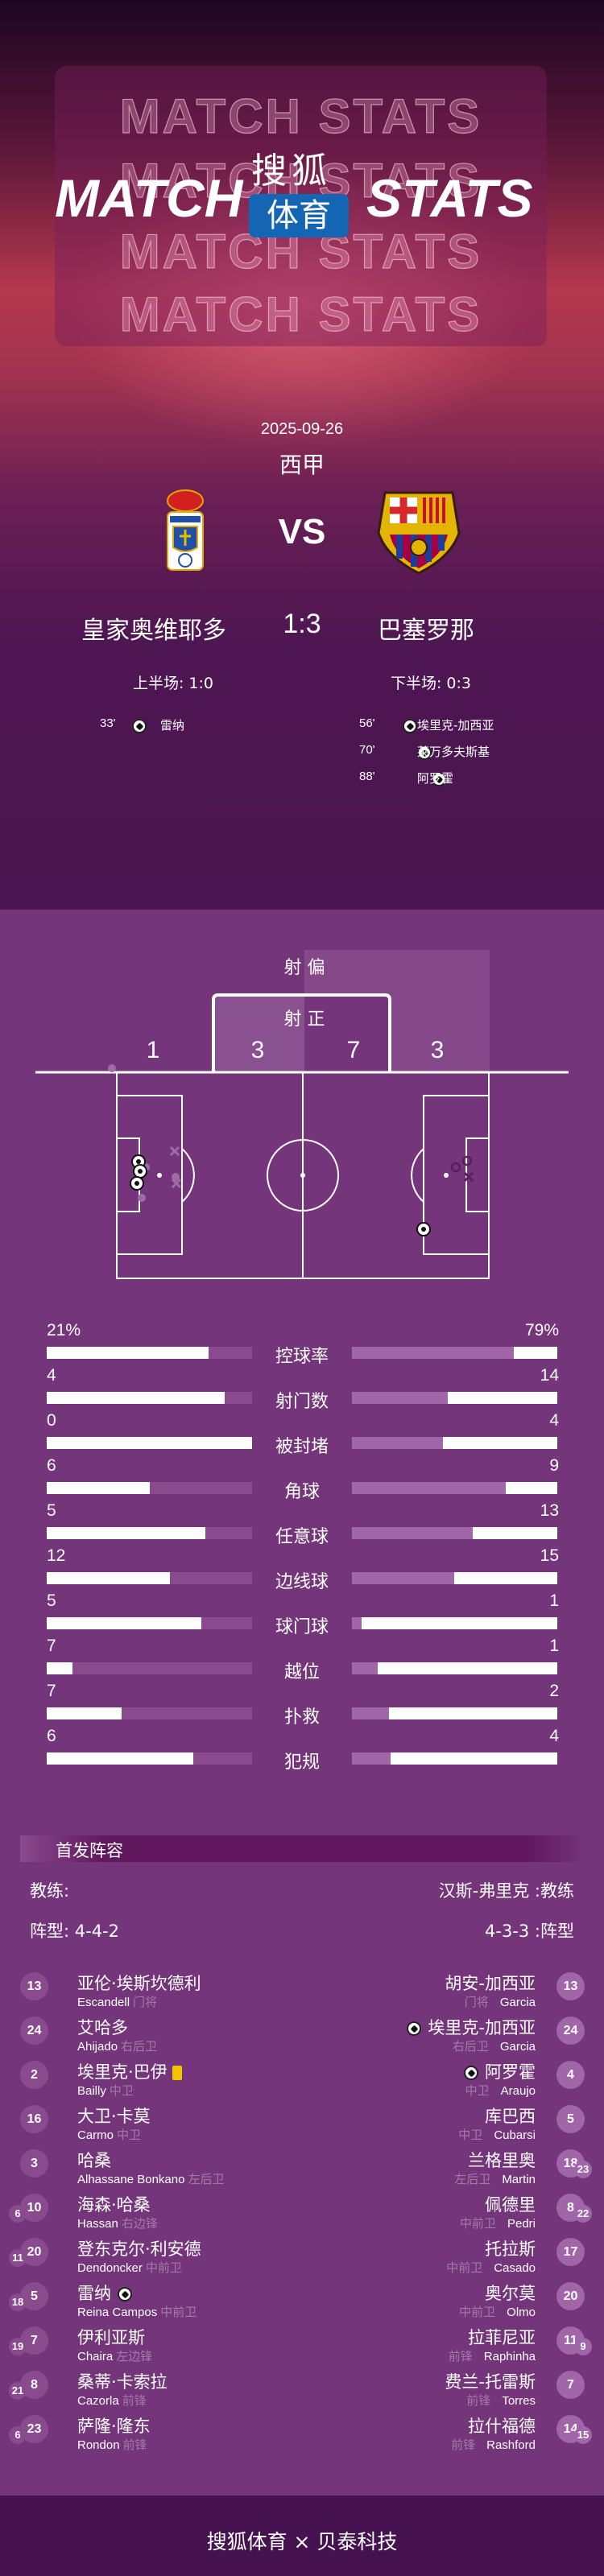 Image resolution: width=604 pixels, height=2576 pixels. I want to click on player-row: 13 胡安-加西亚 门将 Garcia, so click(302, 1994).